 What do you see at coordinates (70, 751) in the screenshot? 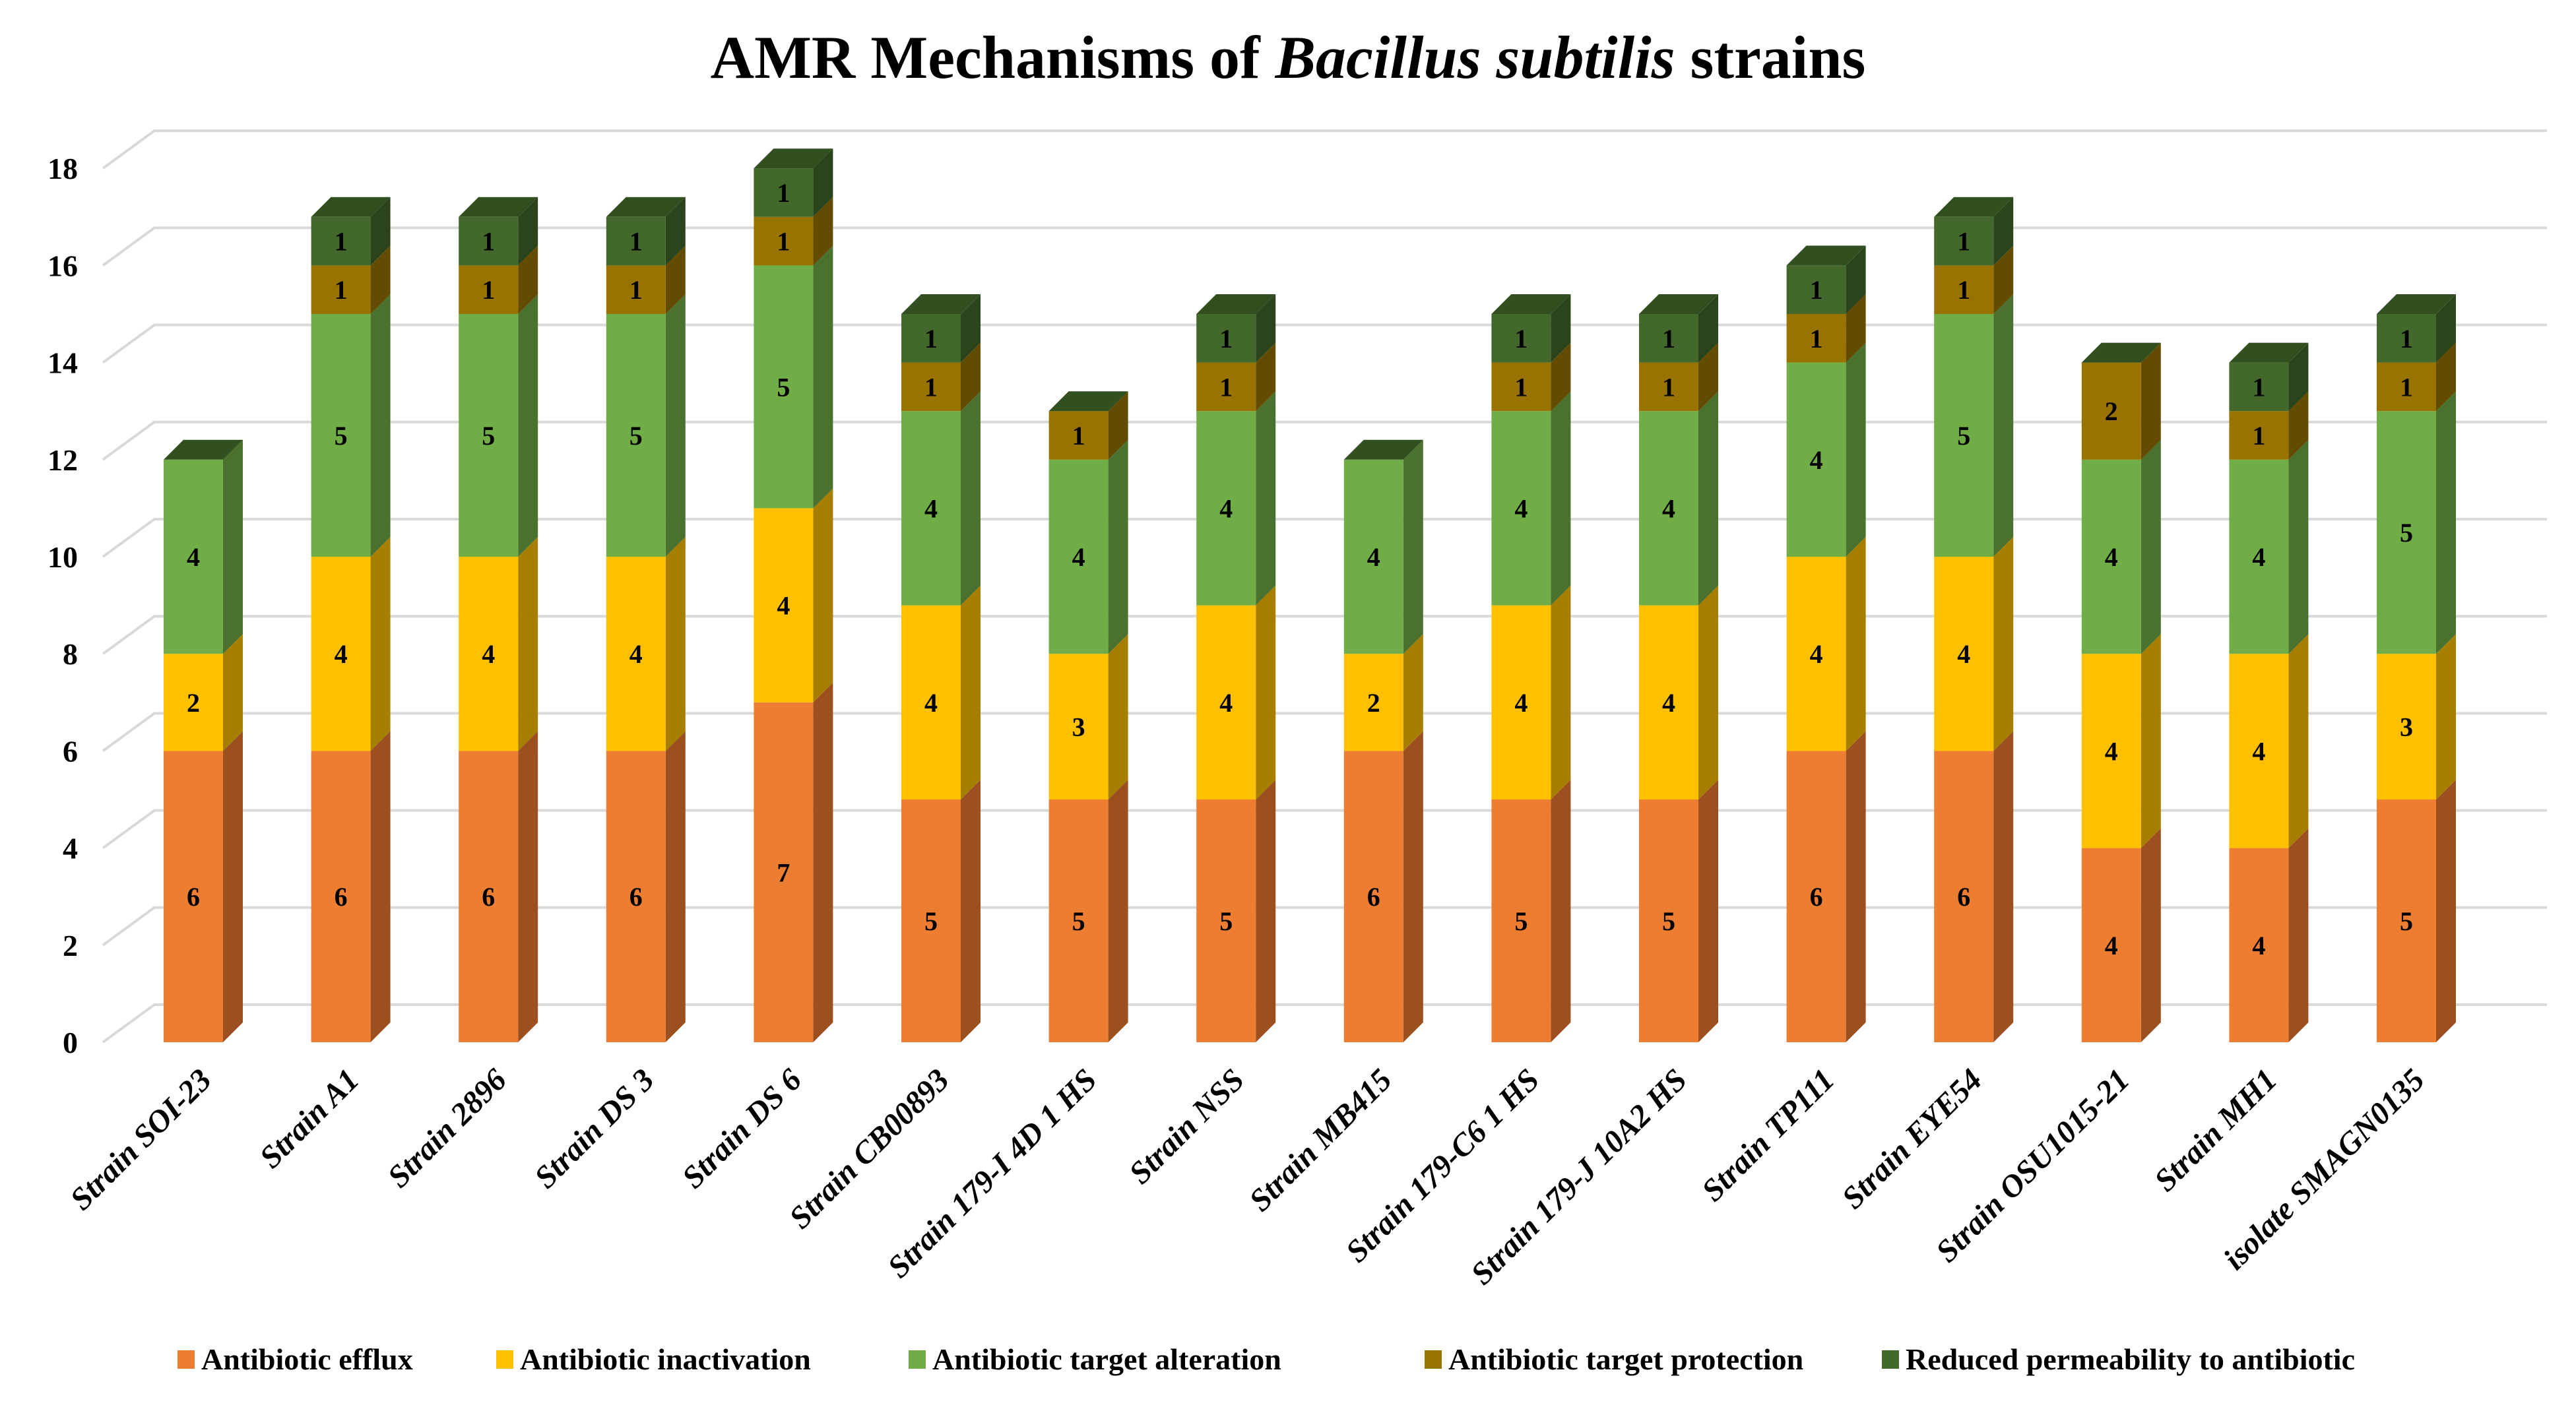
I see `y-tick-label: 6` at bounding box center [70, 751].